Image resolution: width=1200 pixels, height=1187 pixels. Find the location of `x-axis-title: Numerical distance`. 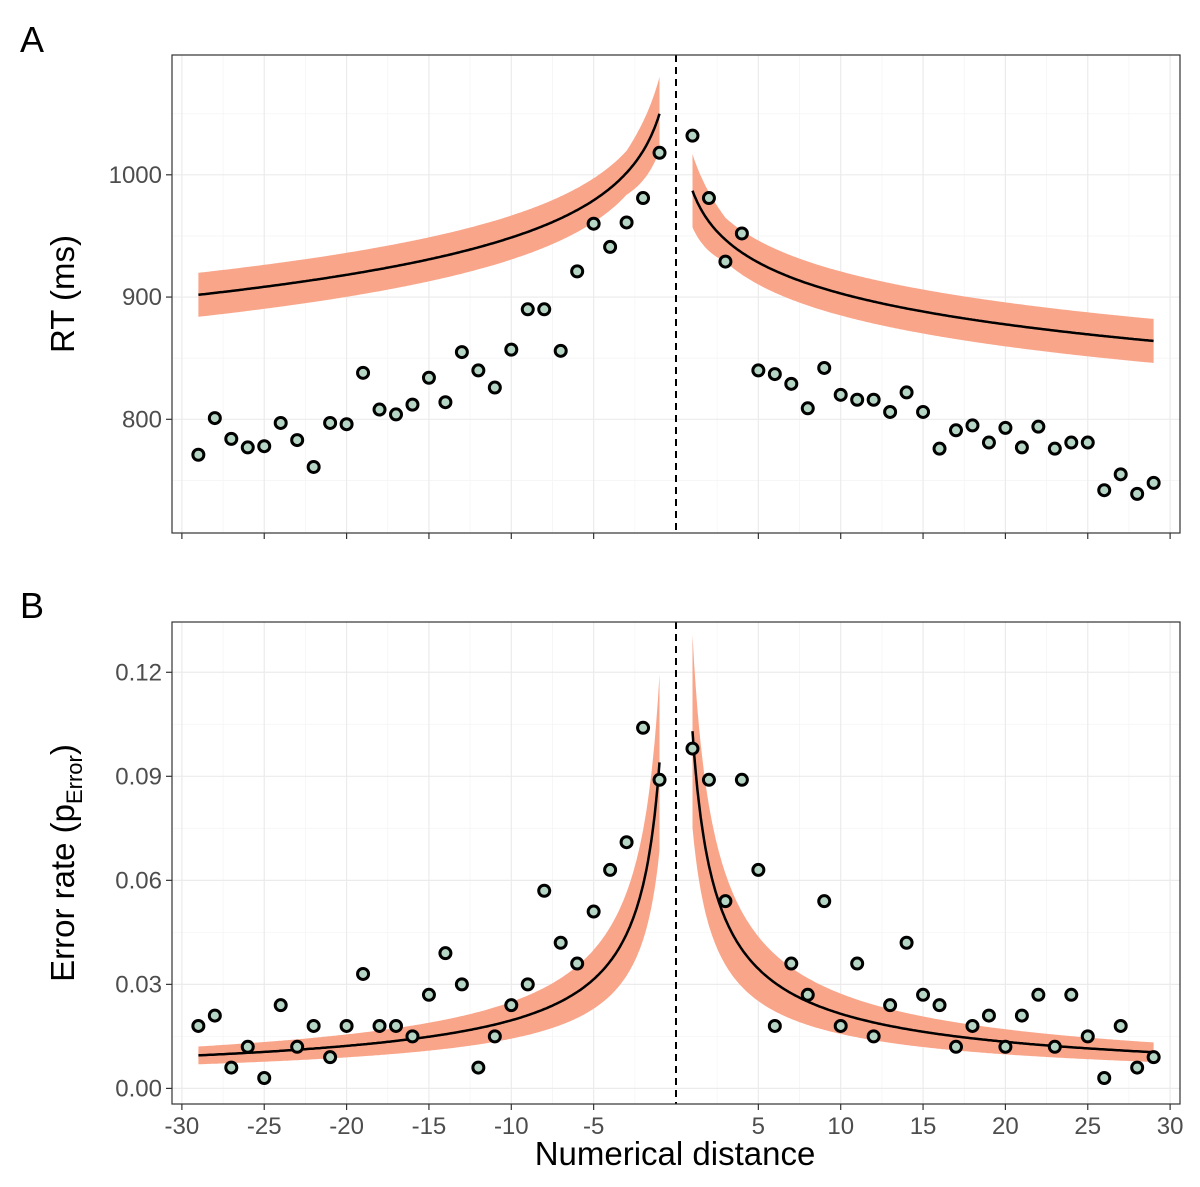

x-axis-title: Numerical distance is located at coordinates (675, 1153).